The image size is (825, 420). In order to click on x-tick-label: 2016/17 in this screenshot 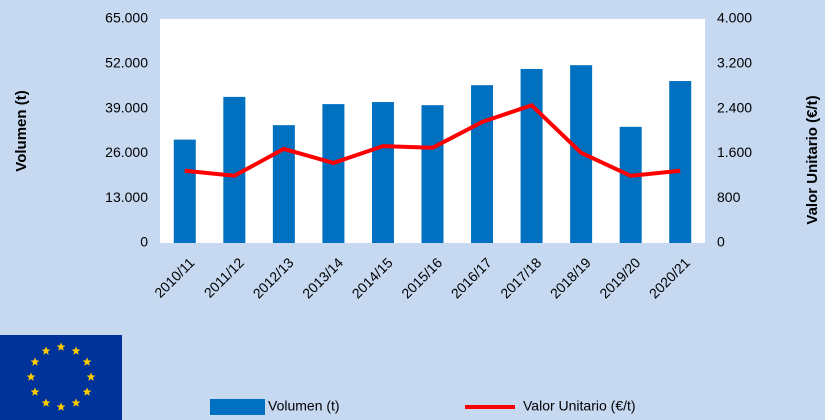, I will do `click(471, 277)`.